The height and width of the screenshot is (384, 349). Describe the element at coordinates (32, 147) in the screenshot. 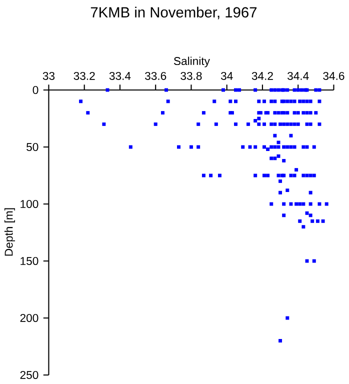

I see `y-tick-label: 50` at that location.